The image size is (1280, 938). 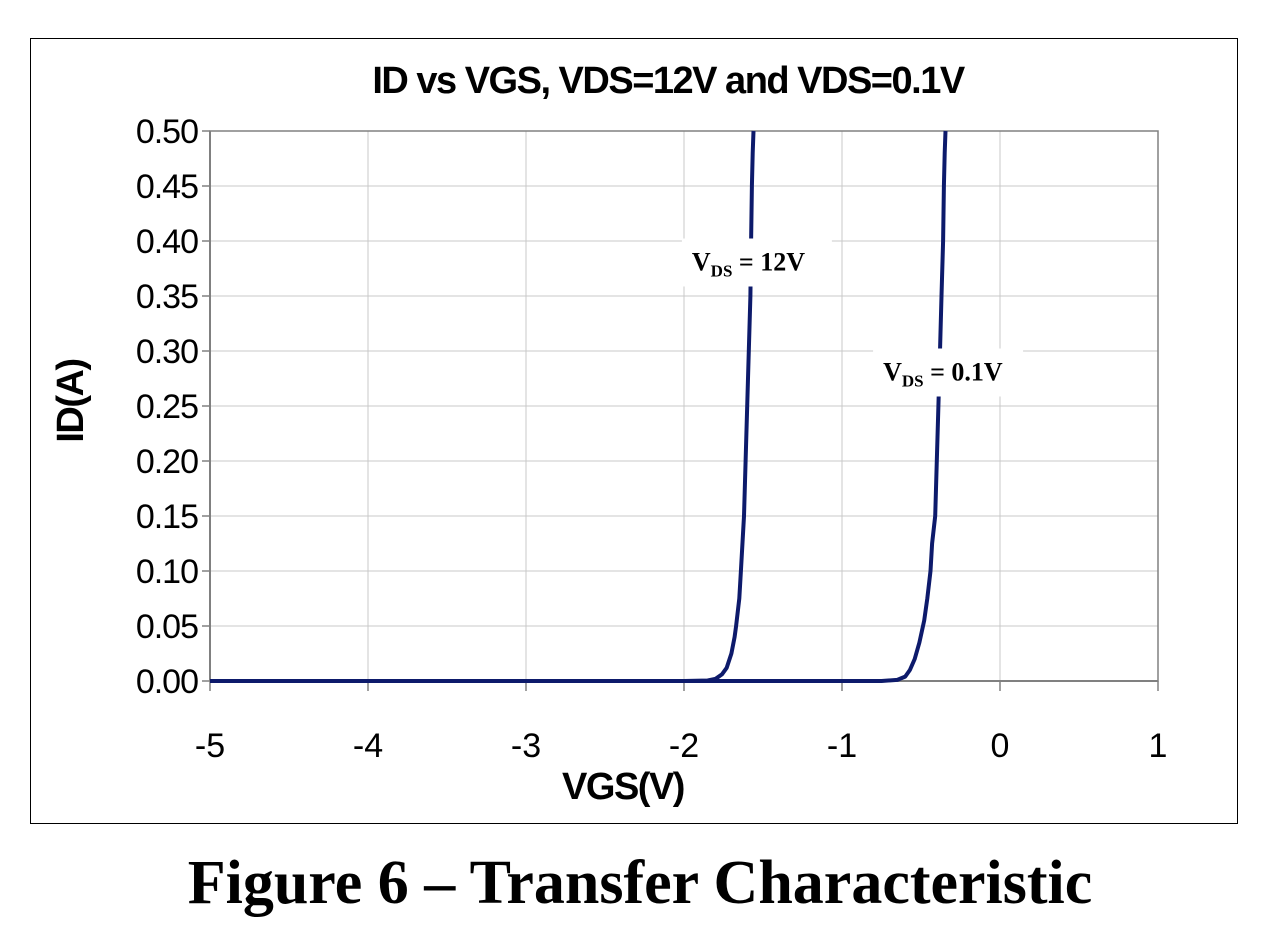 I want to click on y-tick-label: 0.00, so click(x=167, y=682).